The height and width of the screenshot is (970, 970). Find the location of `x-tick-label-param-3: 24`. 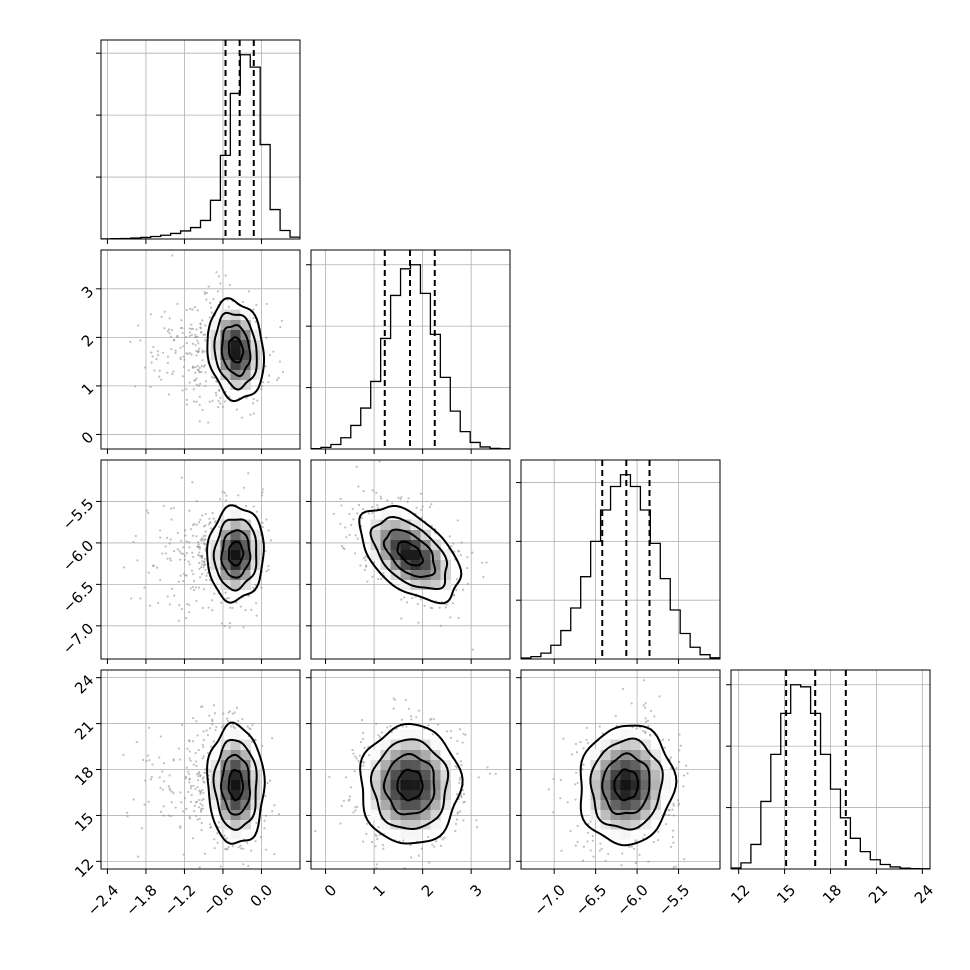

x-tick-label-param-3: 24 is located at coordinates (924, 894).